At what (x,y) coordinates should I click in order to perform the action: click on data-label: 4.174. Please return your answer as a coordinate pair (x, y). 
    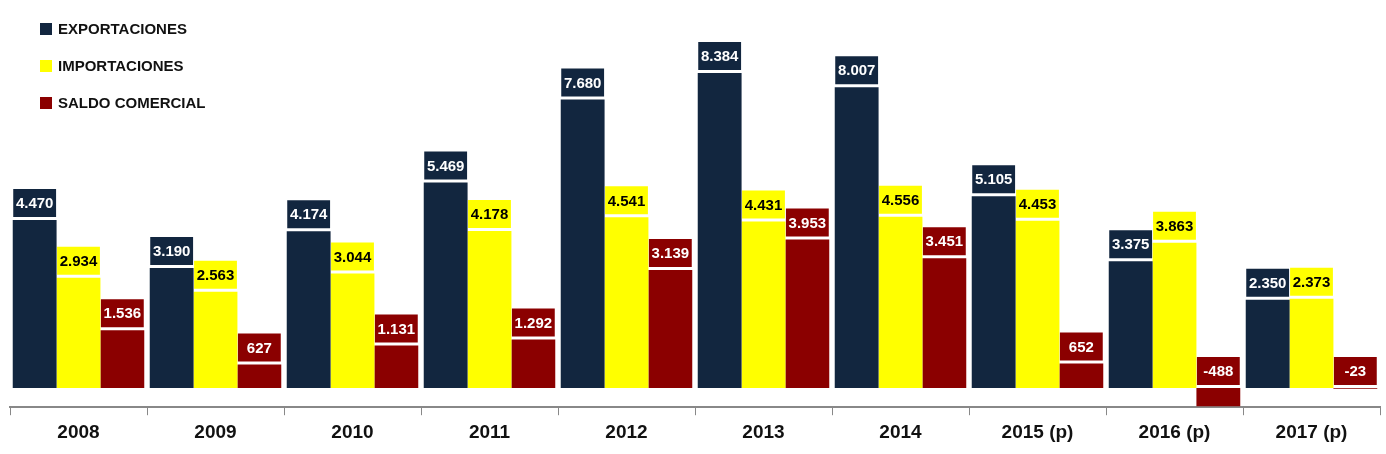
    Looking at the image, I should click on (309, 214).